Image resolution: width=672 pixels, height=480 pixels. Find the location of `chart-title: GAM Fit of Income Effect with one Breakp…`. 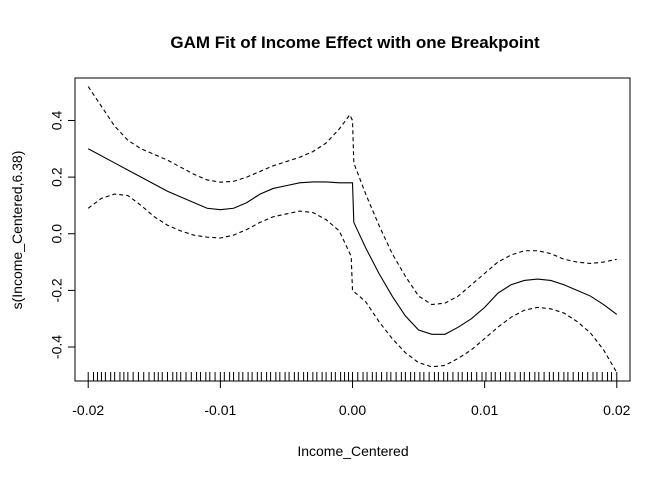

chart-title: GAM Fit of Income Effect with one Breakp… is located at coordinates (355, 42).